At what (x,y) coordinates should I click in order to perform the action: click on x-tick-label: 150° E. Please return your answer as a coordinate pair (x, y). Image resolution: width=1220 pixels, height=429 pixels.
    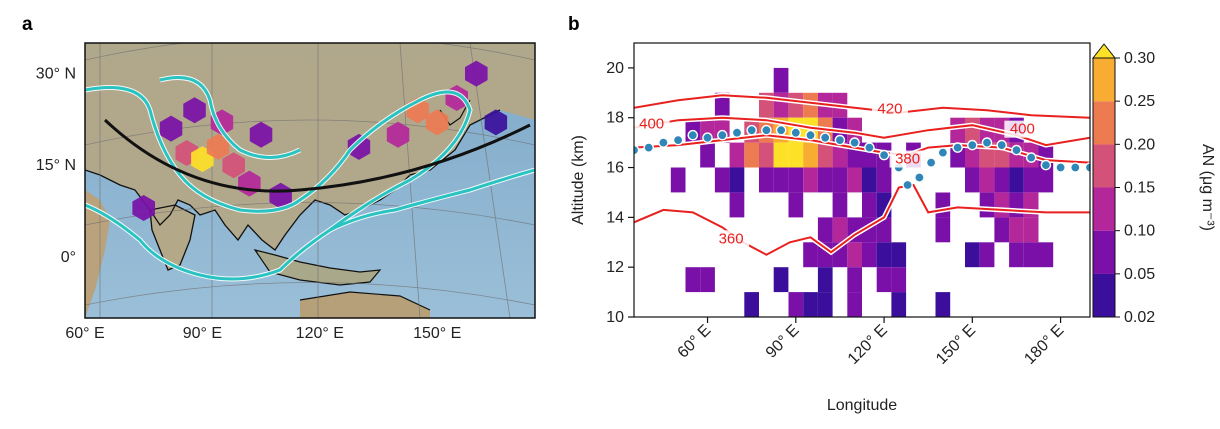
    Looking at the image, I should click on (956, 345).